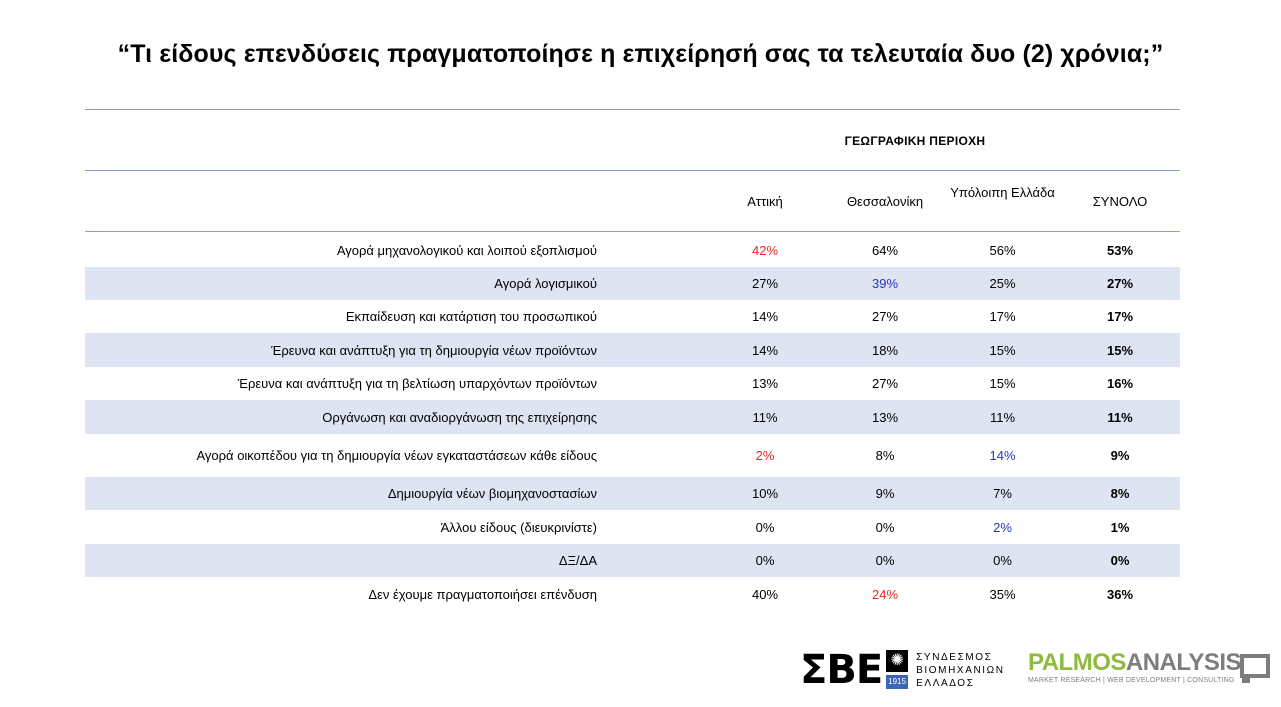  I want to click on table-top-rule, so click(632, 109).